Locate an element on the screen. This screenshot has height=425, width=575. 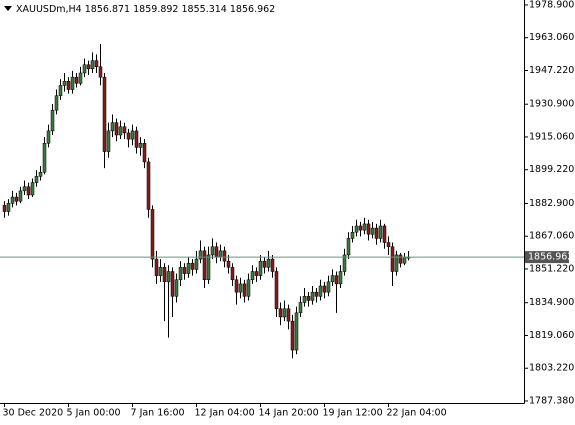
y-tick-label: 1882.900 is located at coordinates (551, 203).